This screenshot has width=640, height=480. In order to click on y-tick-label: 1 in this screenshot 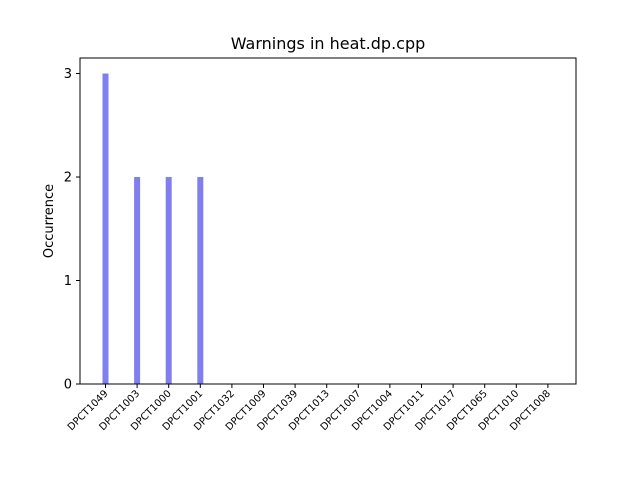, I will do `click(68, 281)`.